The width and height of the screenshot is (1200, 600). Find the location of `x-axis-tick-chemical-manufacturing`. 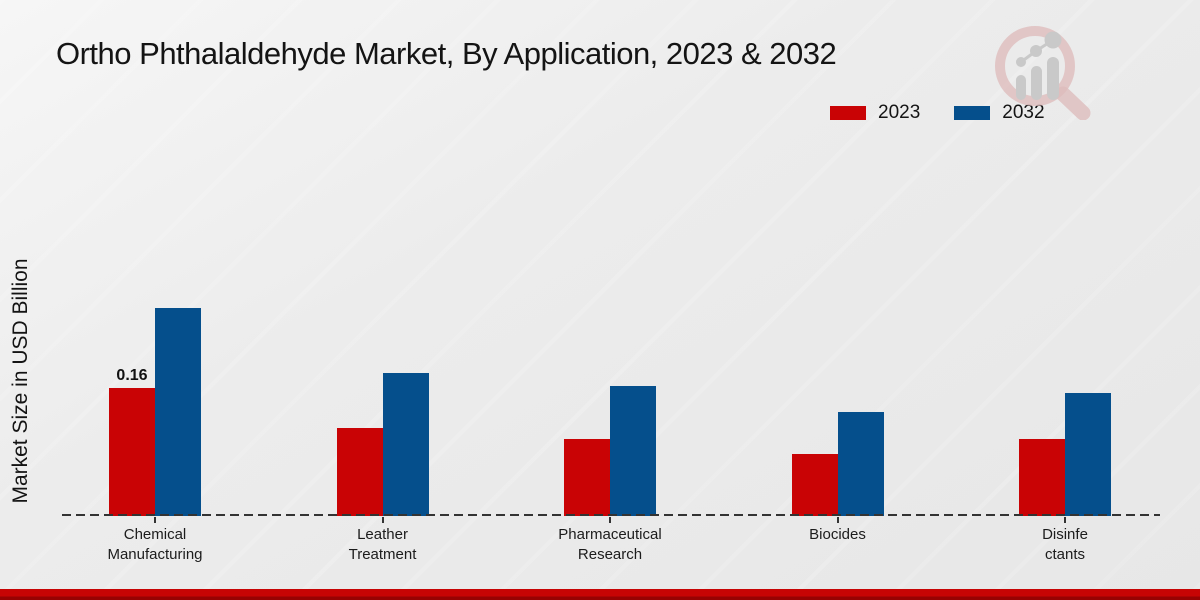

x-axis-tick-chemical-manufacturing is located at coordinates (155, 520).